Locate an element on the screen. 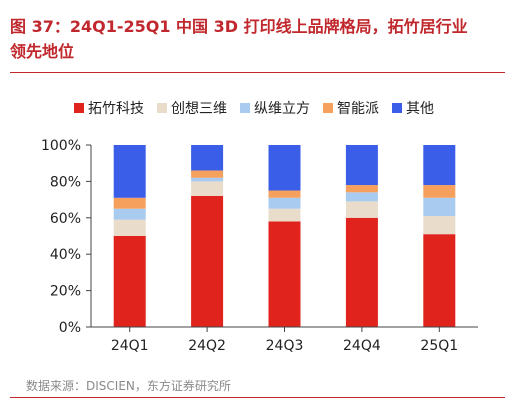 Image resolution: width=515 pixels, height=407 pixels. legend-item-3: 纵维立方 is located at coordinates (275, 108).